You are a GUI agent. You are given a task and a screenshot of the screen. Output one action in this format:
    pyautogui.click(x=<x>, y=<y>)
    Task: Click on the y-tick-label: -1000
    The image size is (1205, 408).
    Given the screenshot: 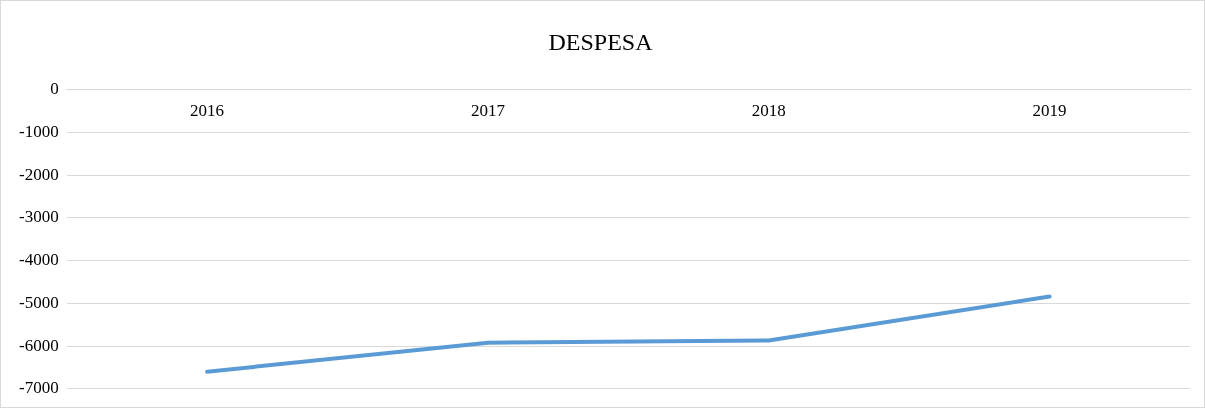 What is the action you would take?
    pyautogui.click(x=38, y=131)
    